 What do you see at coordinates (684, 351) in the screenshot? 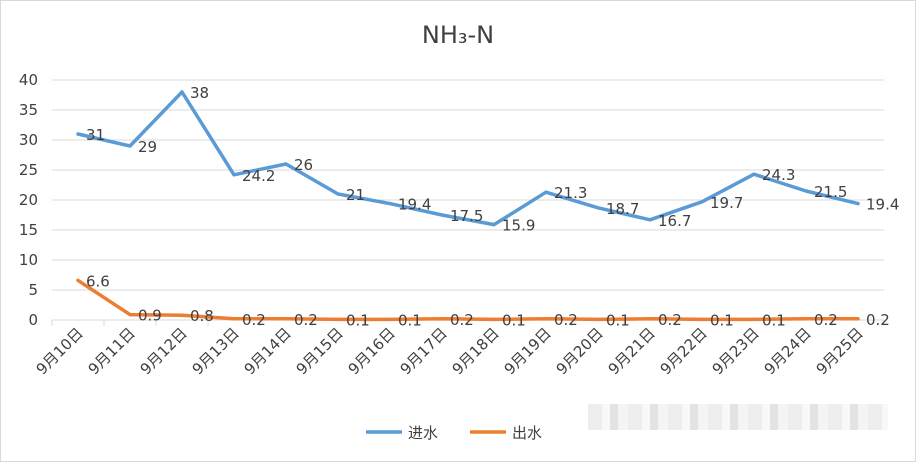
I see `x-tick-label: 9月22日` at bounding box center [684, 351].